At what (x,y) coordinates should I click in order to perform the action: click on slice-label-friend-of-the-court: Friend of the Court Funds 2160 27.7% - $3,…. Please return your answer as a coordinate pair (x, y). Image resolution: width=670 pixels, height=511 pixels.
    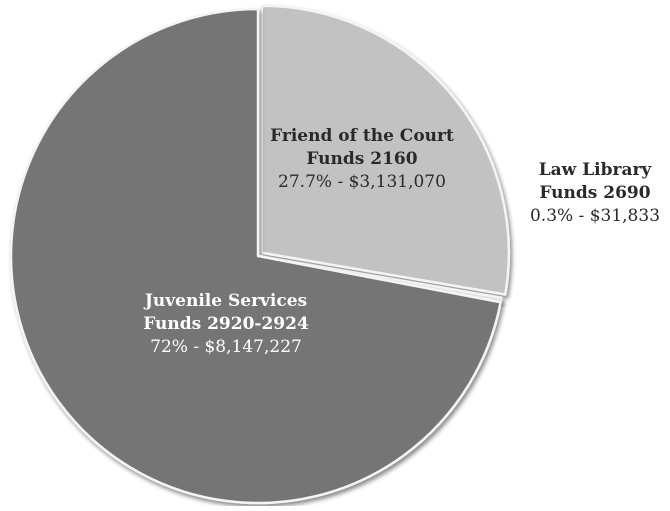
    Looking at the image, I should click on (362, 159).